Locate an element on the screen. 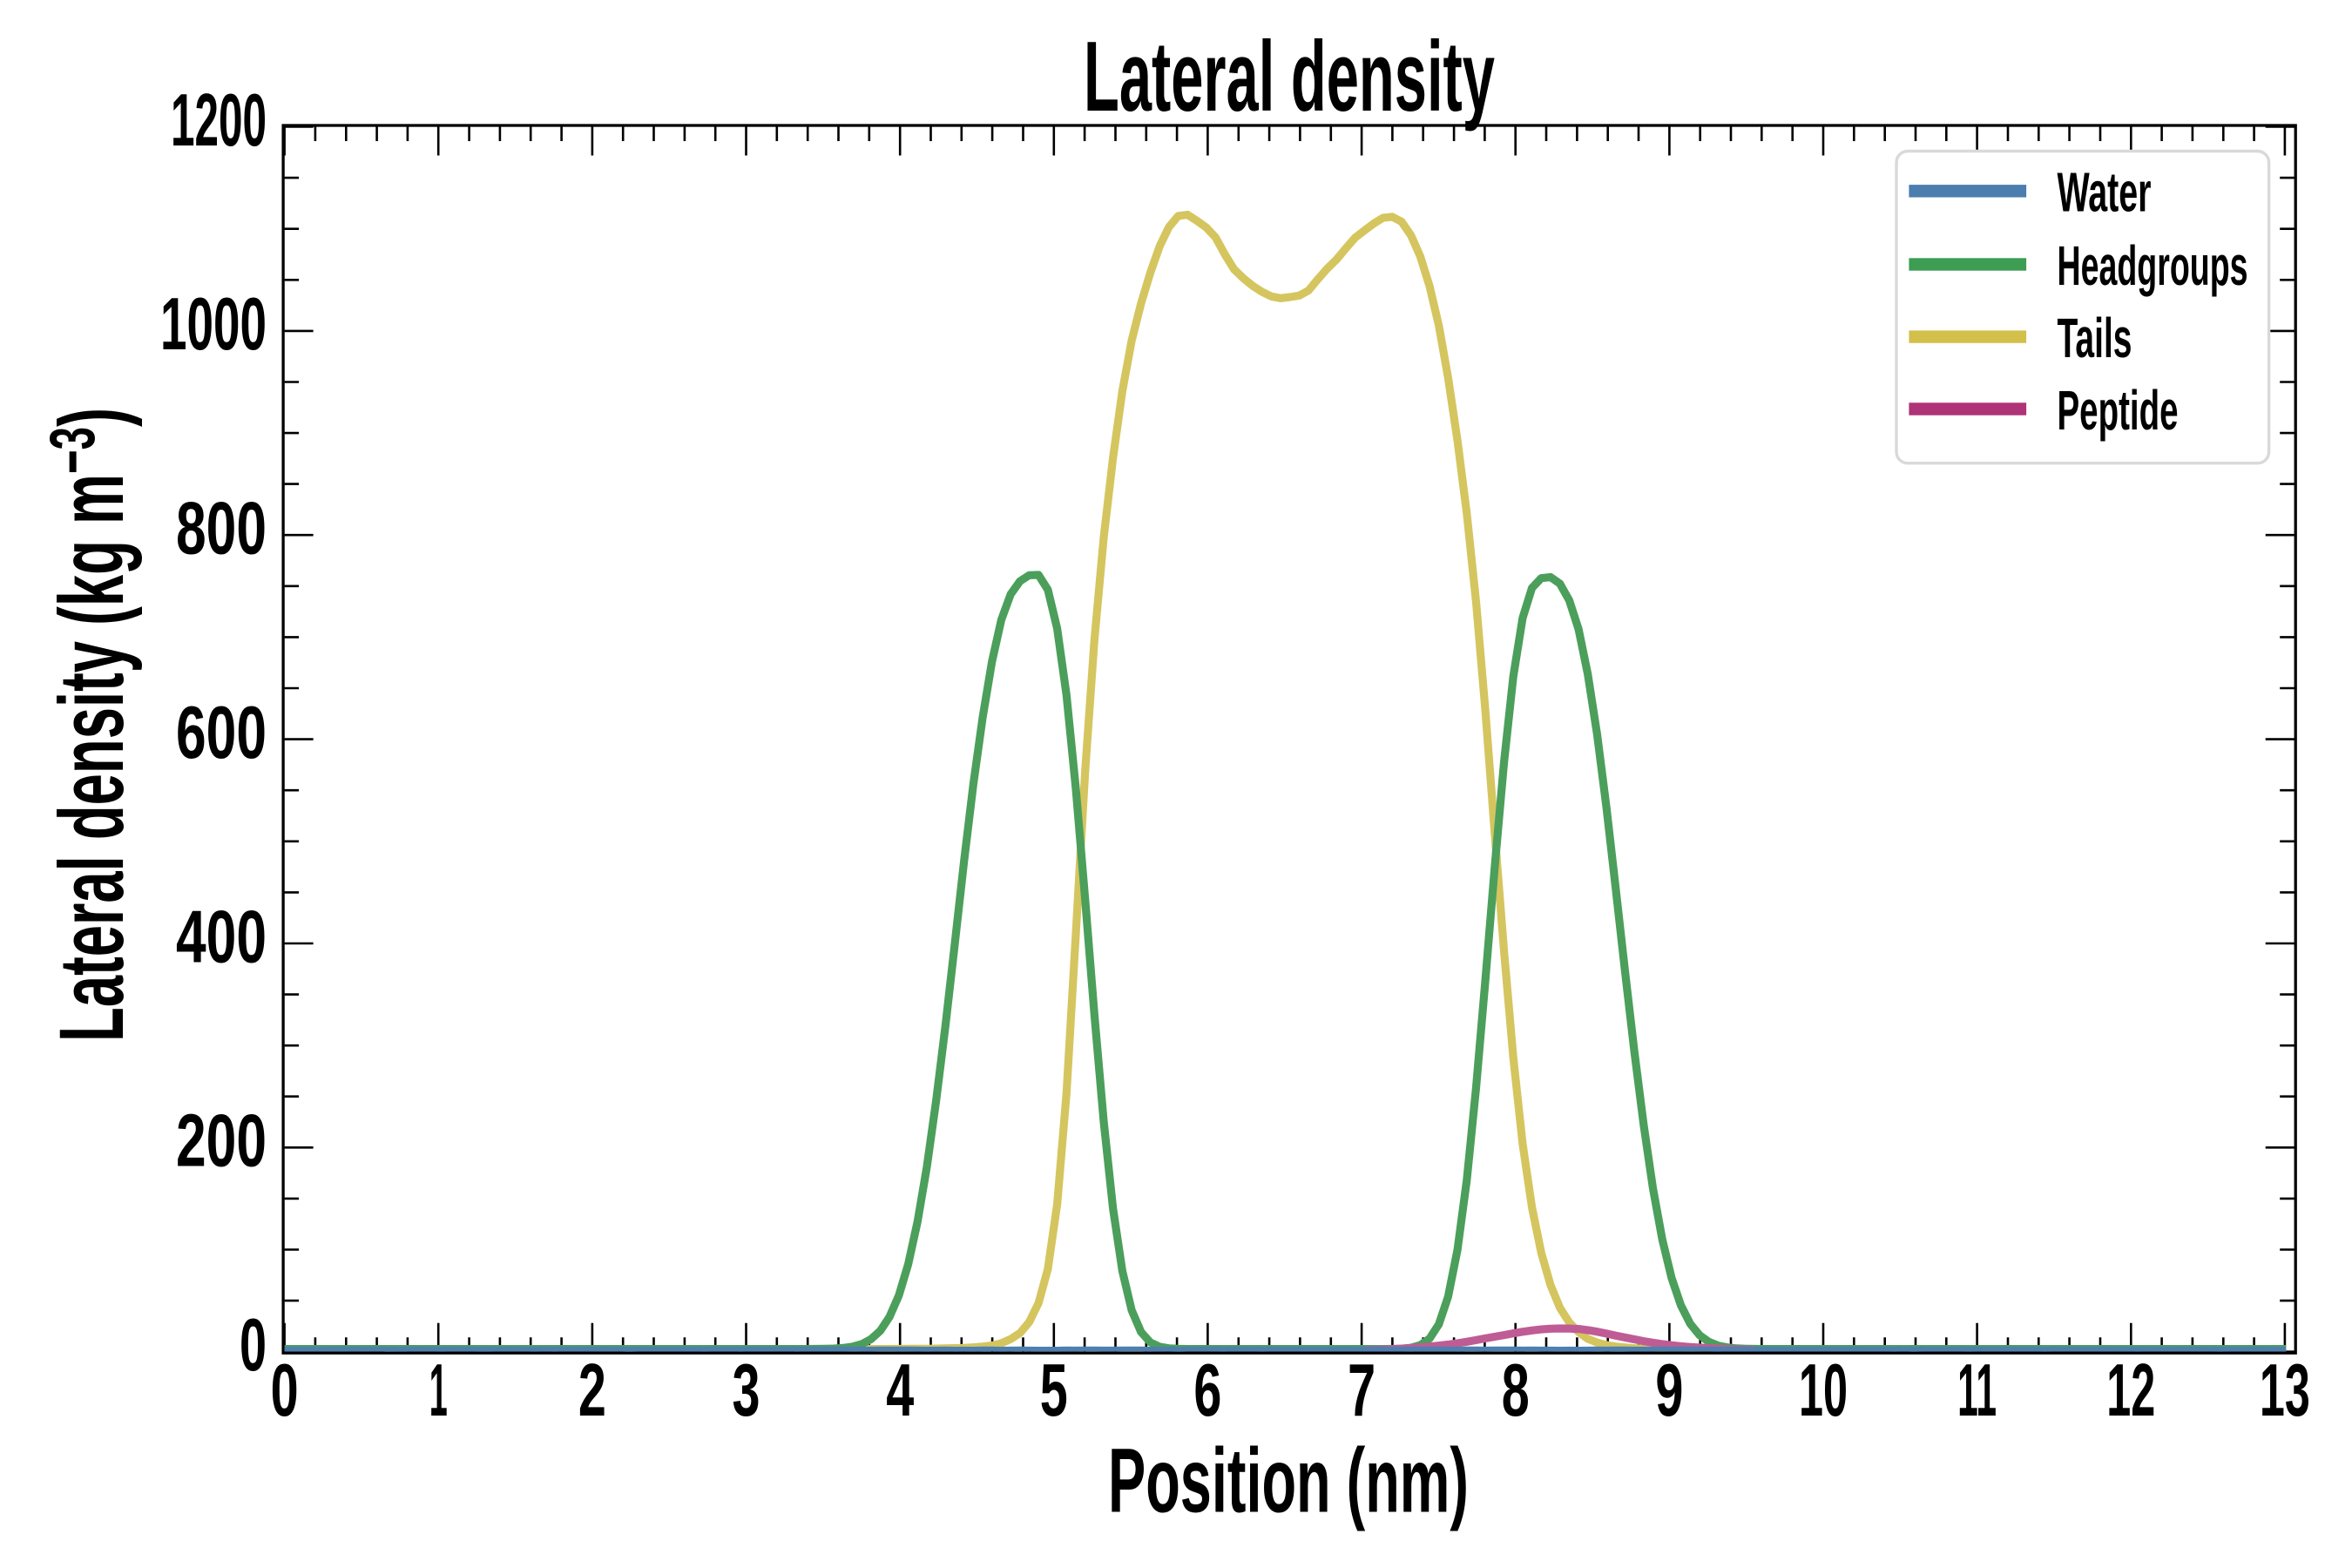 The image size is (2352, 1568). svg-text: 2 is located at coordinates (592, 1390).